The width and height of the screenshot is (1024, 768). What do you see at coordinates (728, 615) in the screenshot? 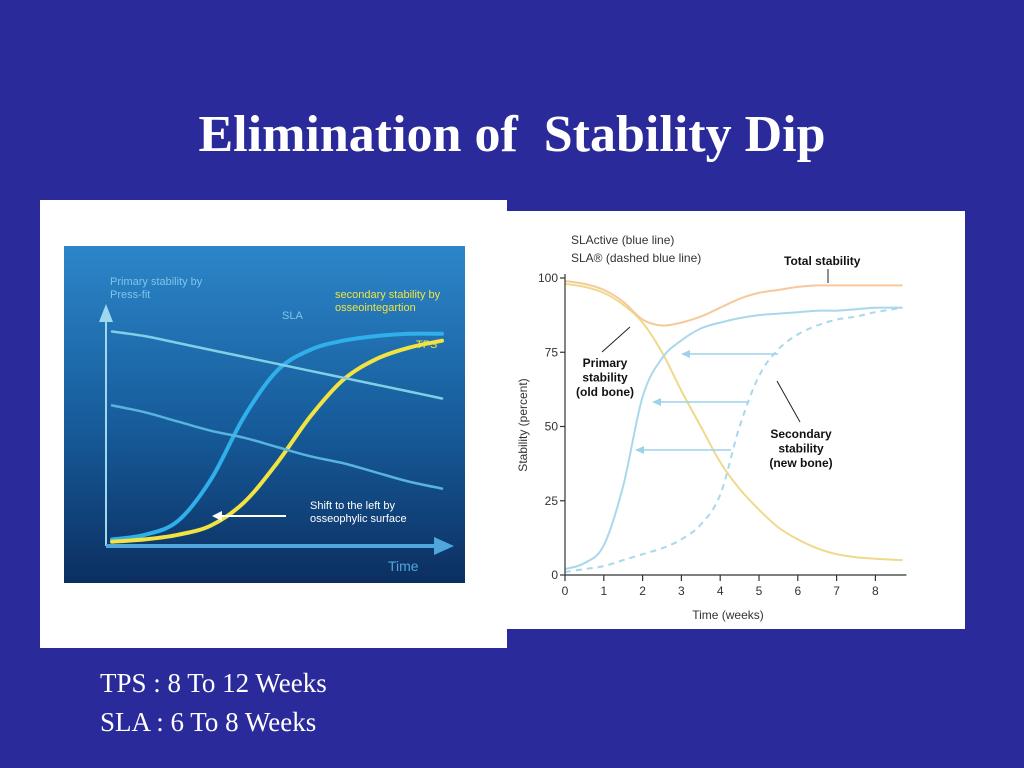
I see `right-x-axis-label: Time (weeks)` at bounding box center [728, 615].